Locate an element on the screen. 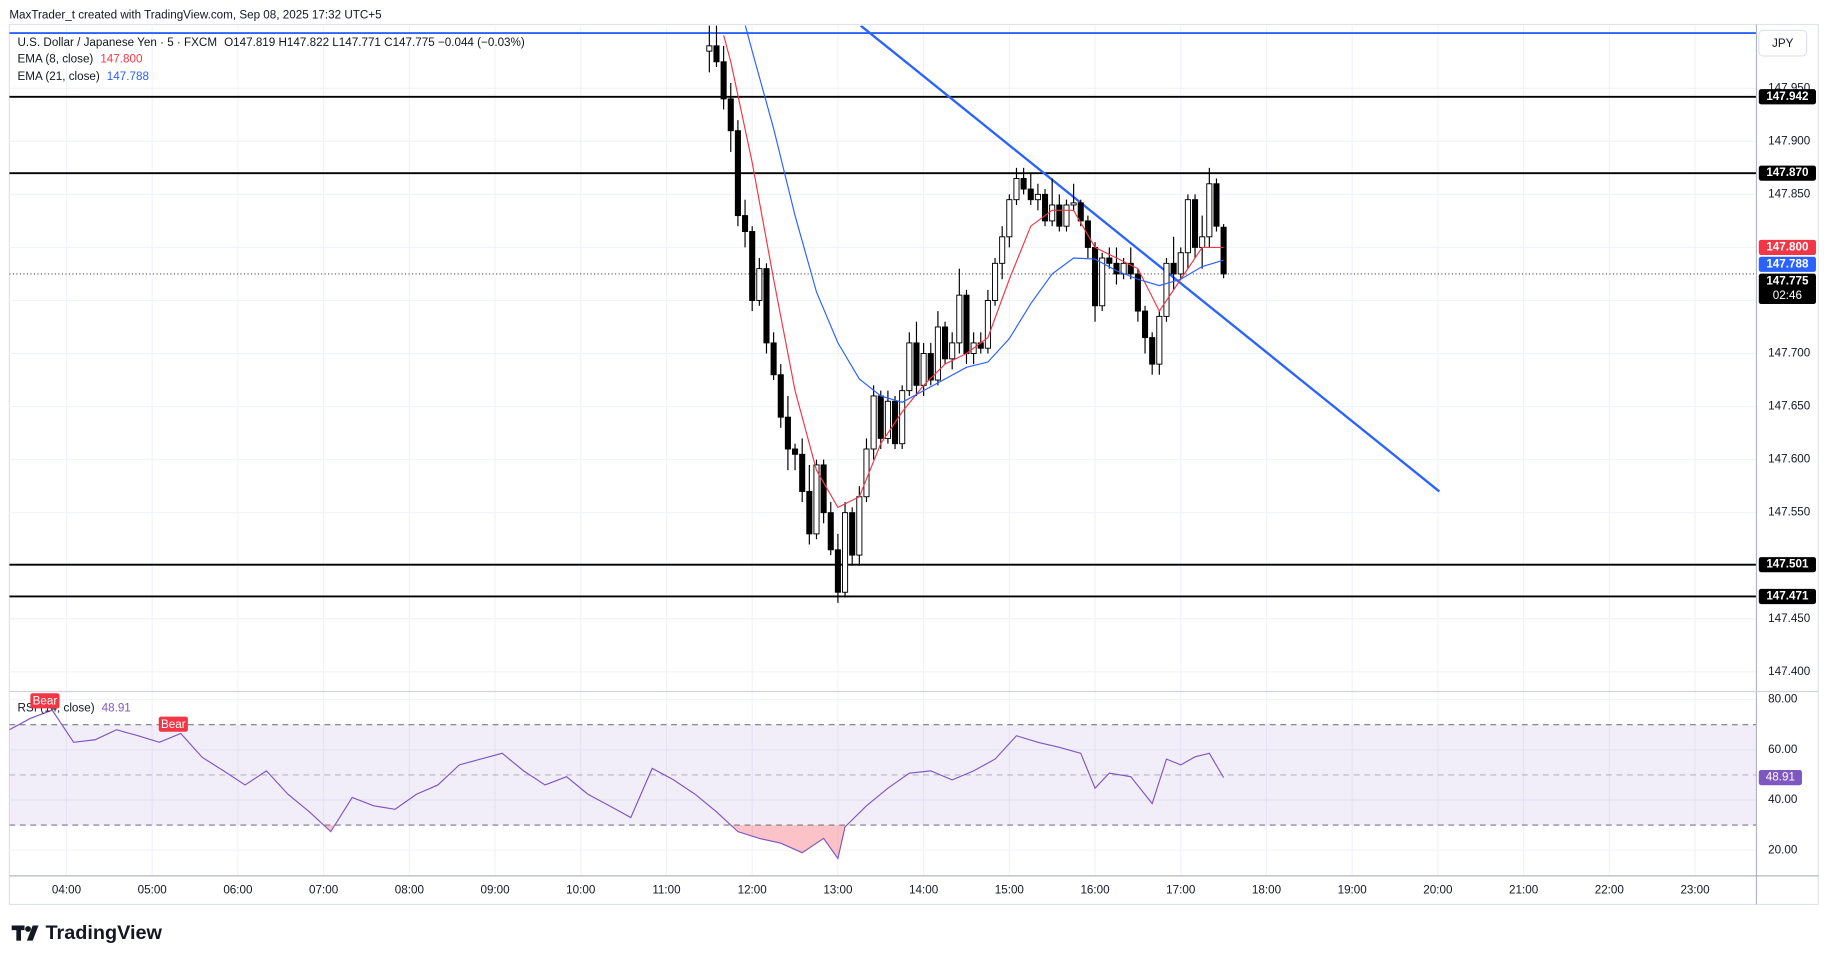  level-label: 147.501 is located at coordinates (1787, 564).